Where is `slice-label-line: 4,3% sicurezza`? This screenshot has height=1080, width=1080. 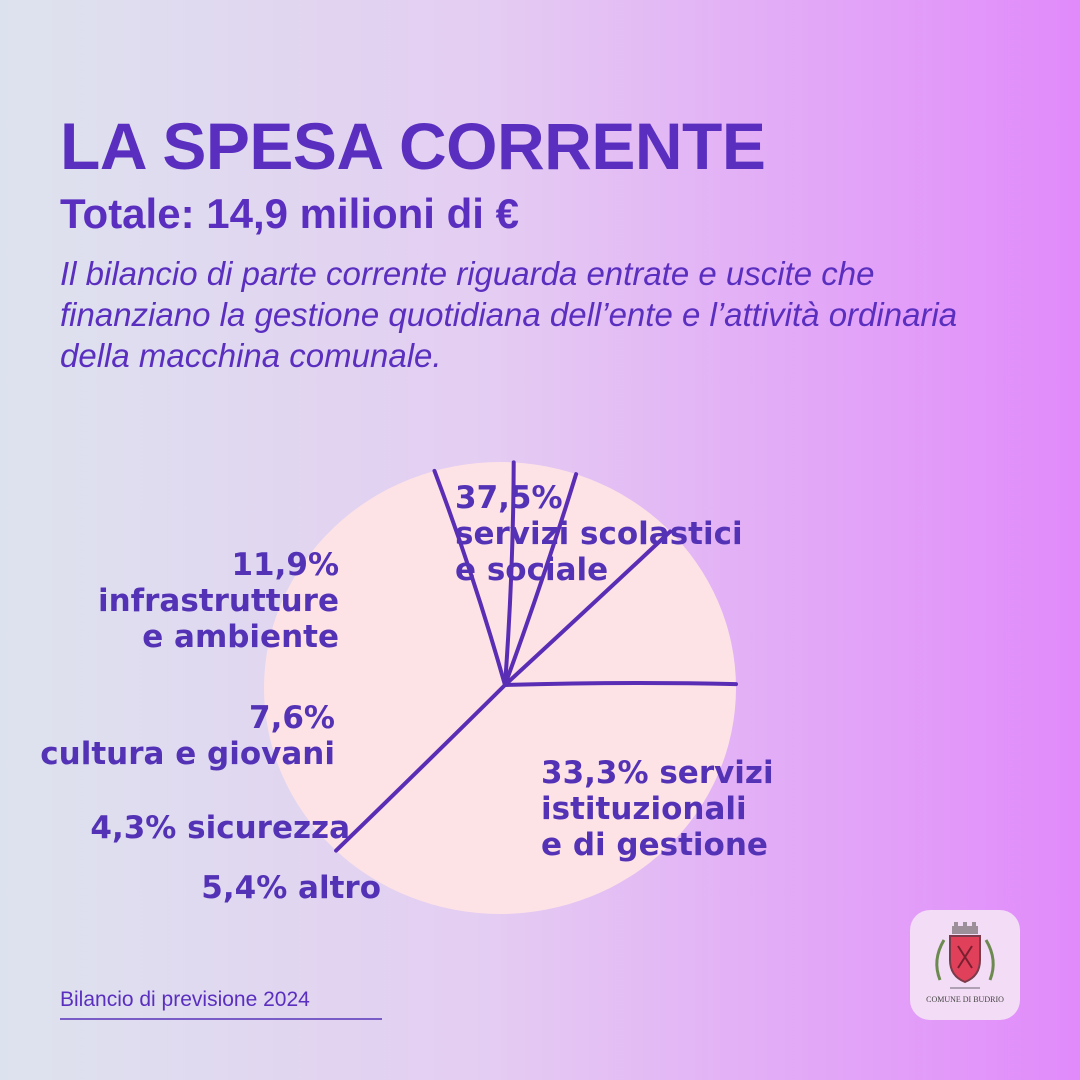
slice-label-line: 4,3% sicurezza is located at coordinates (220, 828).